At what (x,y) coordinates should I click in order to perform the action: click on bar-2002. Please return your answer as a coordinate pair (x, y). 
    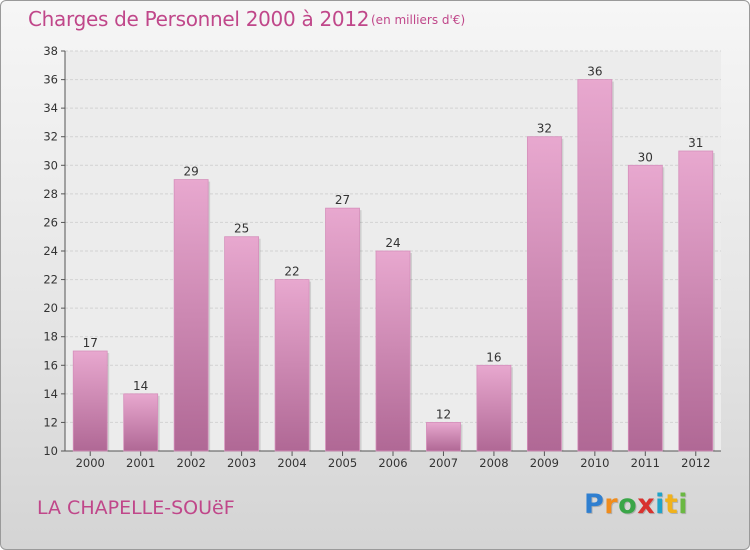
    Looking at the image, I should click on (191, 315).